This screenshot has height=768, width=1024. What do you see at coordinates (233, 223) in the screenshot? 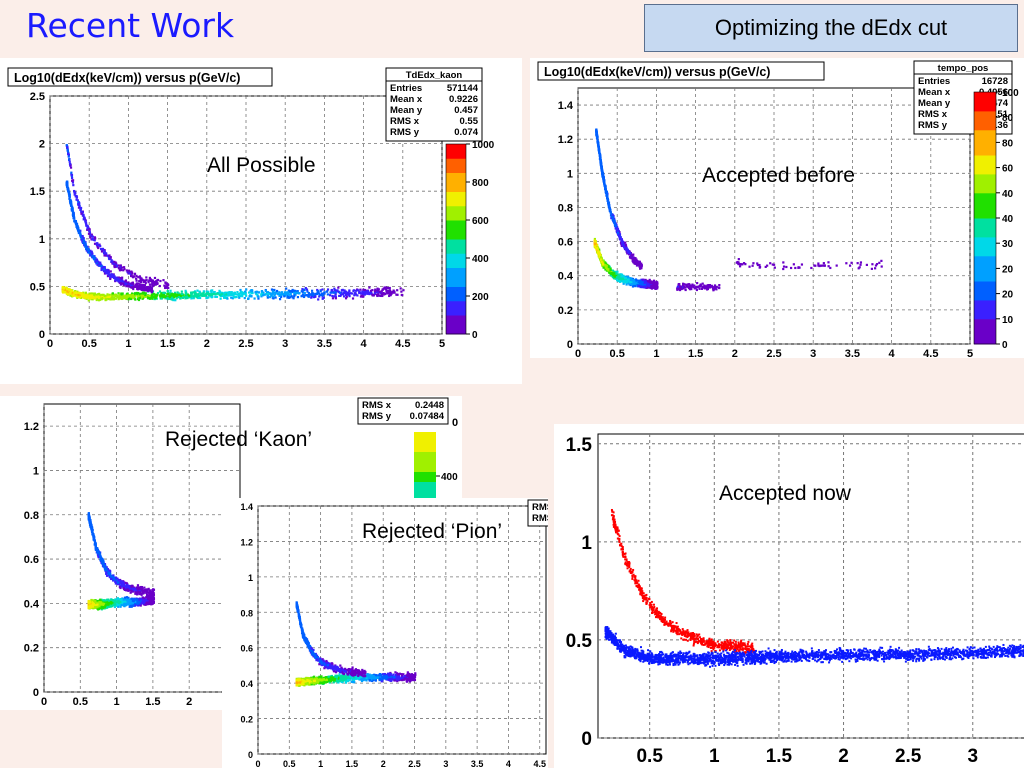
I see `data-points` at bounding box center [233, 223].